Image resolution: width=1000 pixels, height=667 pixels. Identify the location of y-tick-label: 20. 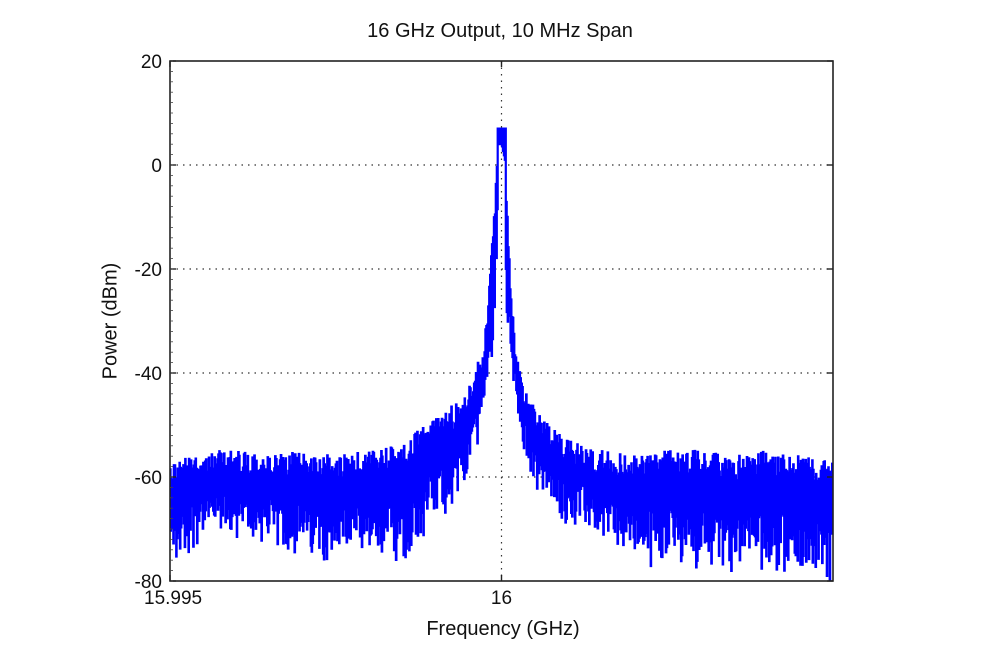
(151, 62).